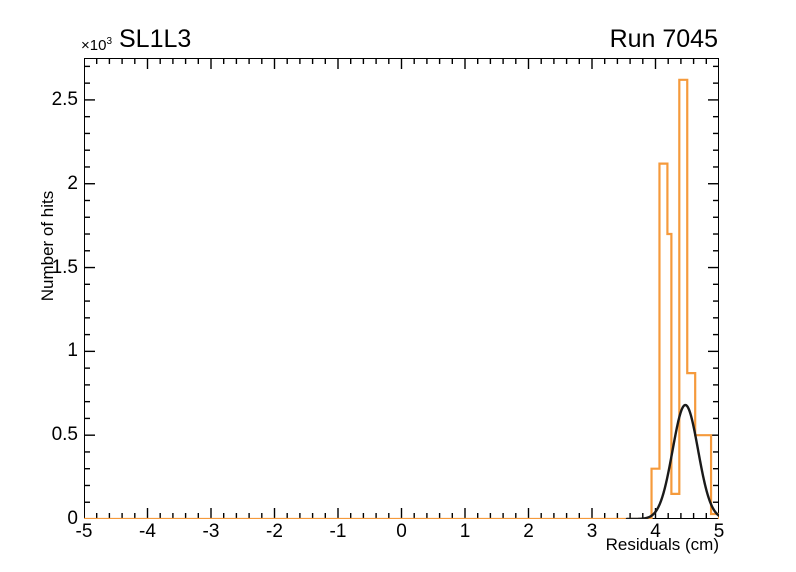 This screenshot has width=796, height=572. What do you see at coordinates (64, 435) in the screenshot?
I see `y-tick-label: 0.5` at bounding box center [64, 435].